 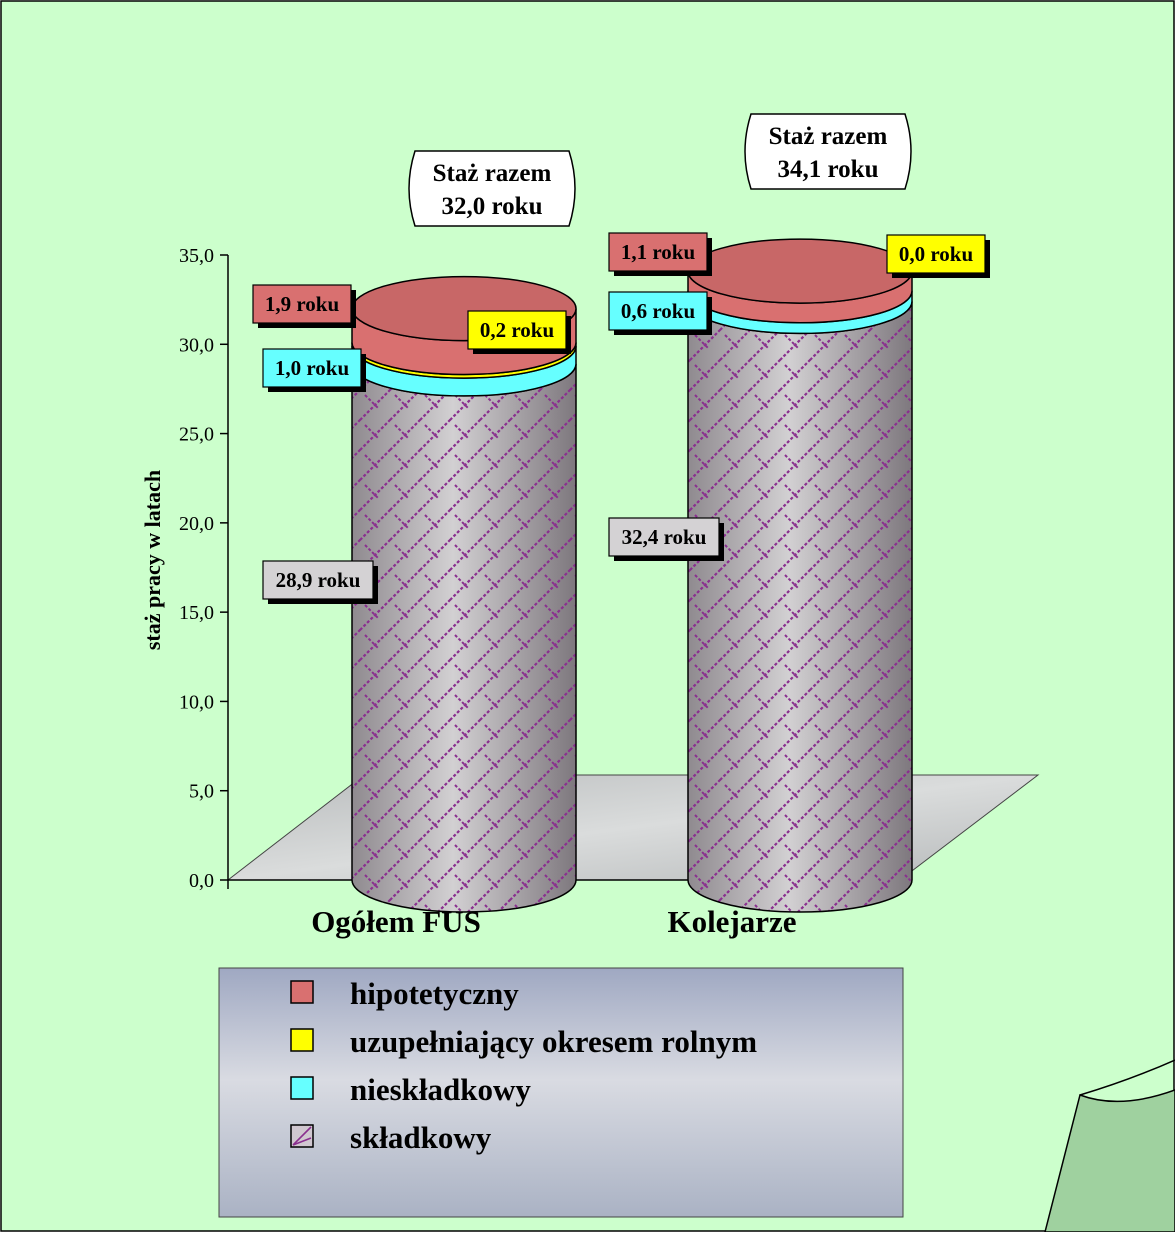 I want to click on page-curl-edge, so click(x=1127, y=1077).